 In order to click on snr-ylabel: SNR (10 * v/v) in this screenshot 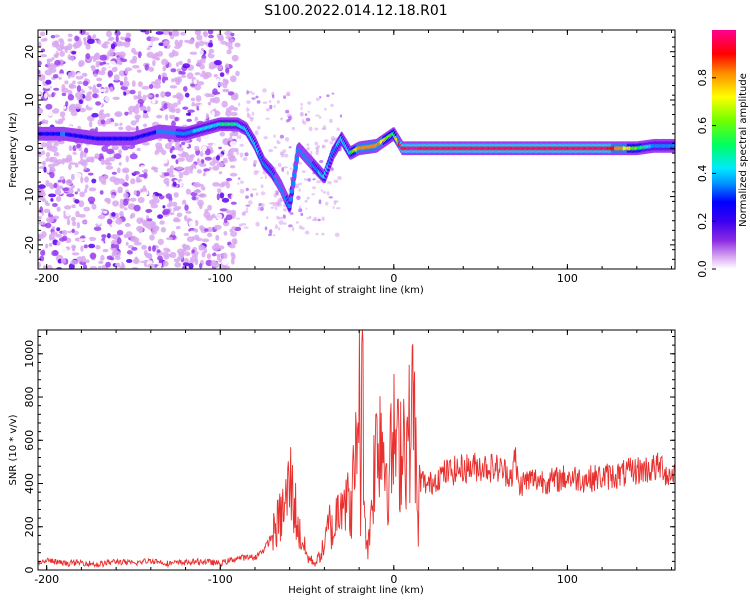, I will do `click(13, 449)`.